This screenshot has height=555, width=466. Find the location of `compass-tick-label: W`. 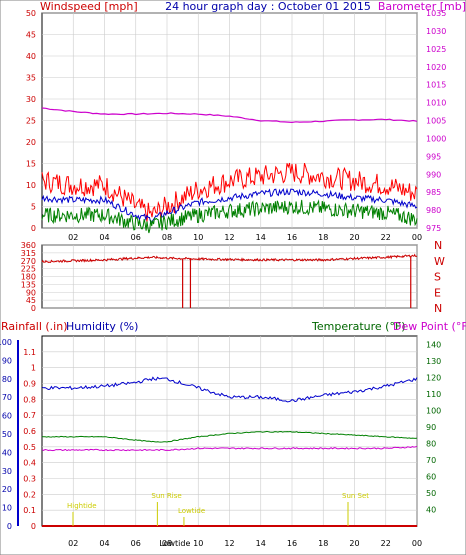

compass-tick-label: W is located at coordinates (439, 261).